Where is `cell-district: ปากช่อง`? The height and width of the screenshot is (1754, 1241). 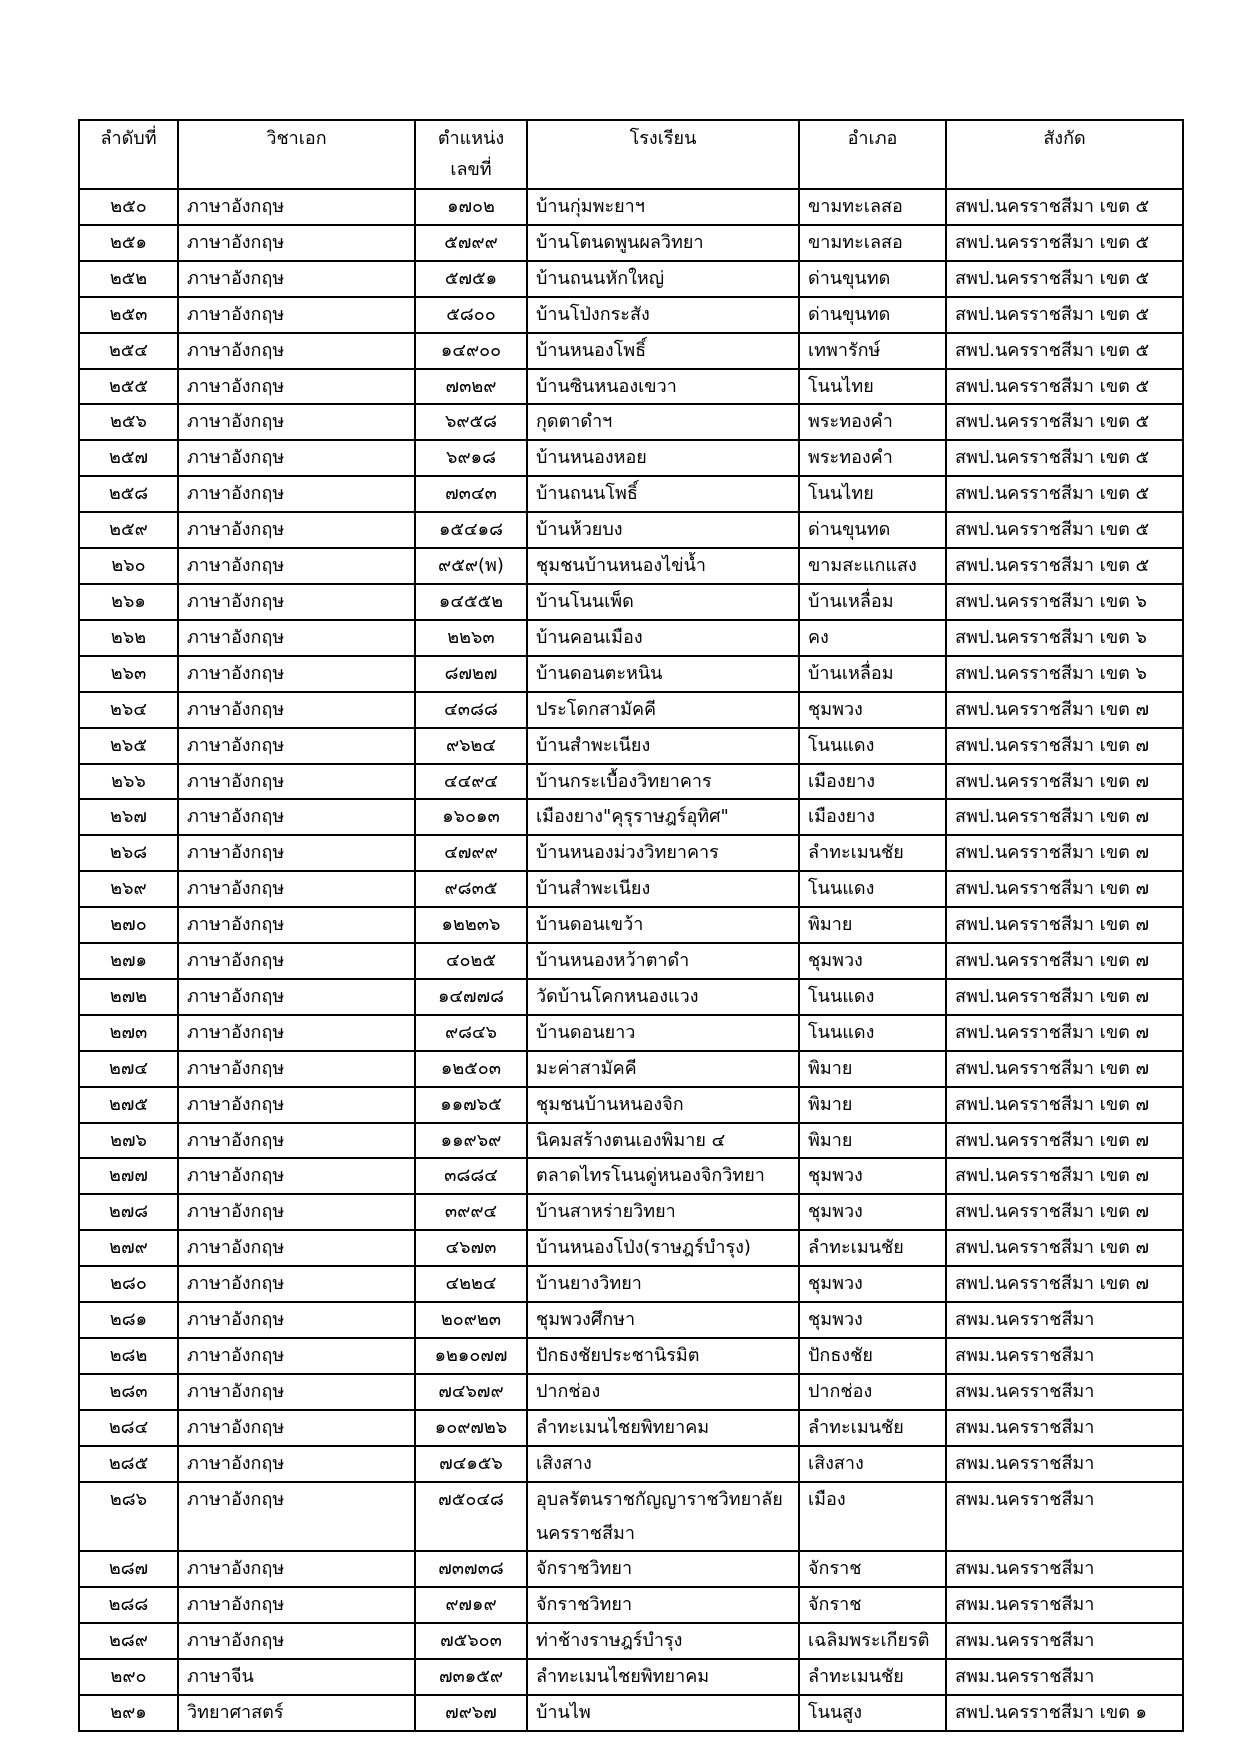 cell-district: ปากช่อง is located at coordinates (872, 1391).